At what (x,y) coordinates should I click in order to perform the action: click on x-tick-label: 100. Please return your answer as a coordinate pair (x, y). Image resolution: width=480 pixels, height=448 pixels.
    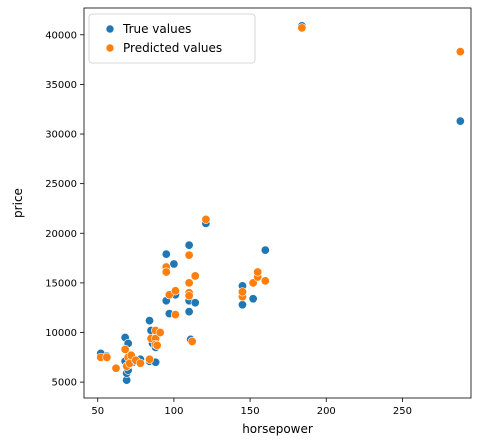
    Looking at the image, I should click on (173, 411).